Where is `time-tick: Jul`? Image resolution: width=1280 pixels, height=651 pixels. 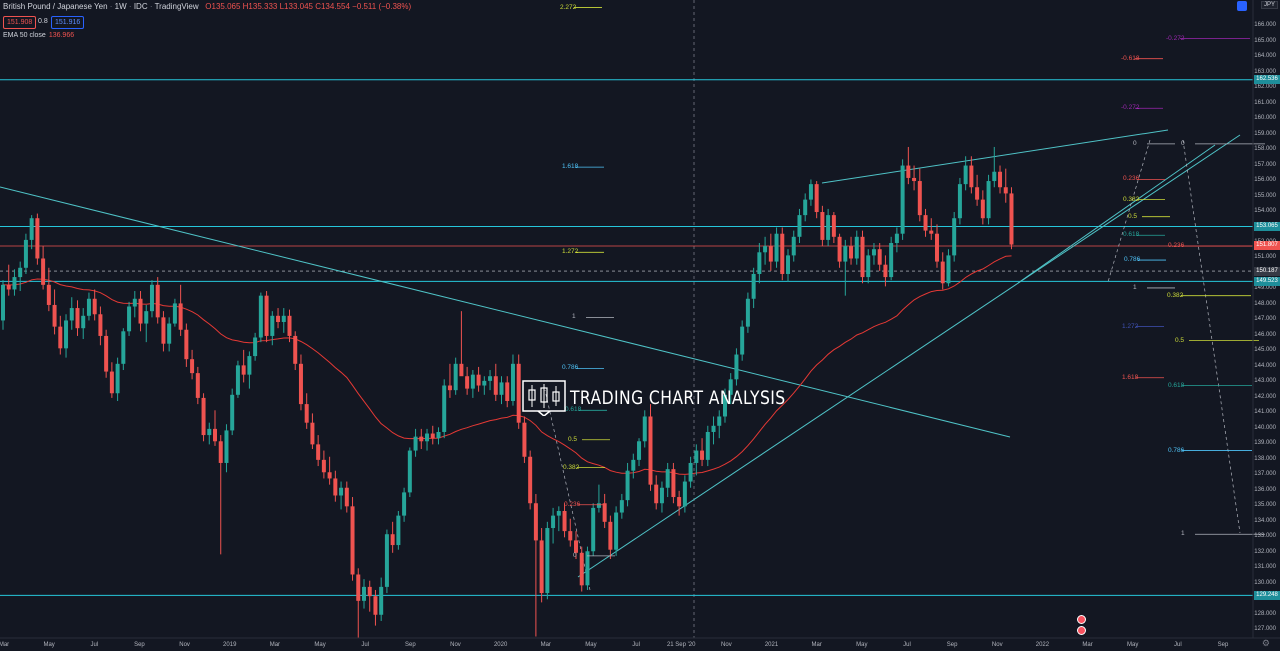 time-tick: Jul is located at coordinates (94, 645).